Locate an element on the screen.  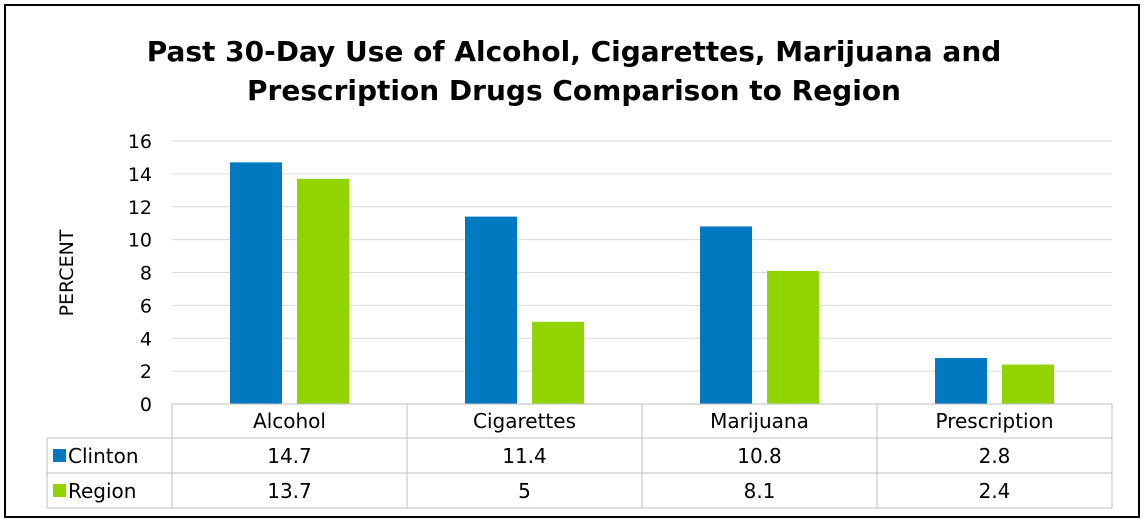
y-axis-label: PERCENT is located at coordinates (67, 272).